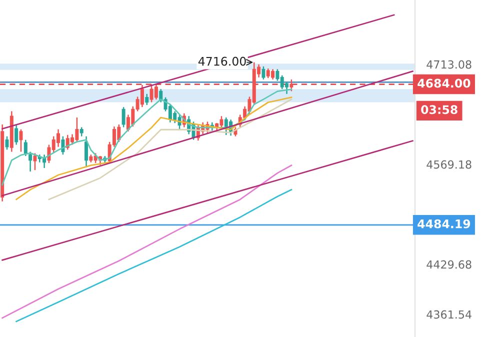  What do you see at coordinates (222, 61) in the screenshot?
I see `annotation: 4716.00` at bounding box center [222, 61].